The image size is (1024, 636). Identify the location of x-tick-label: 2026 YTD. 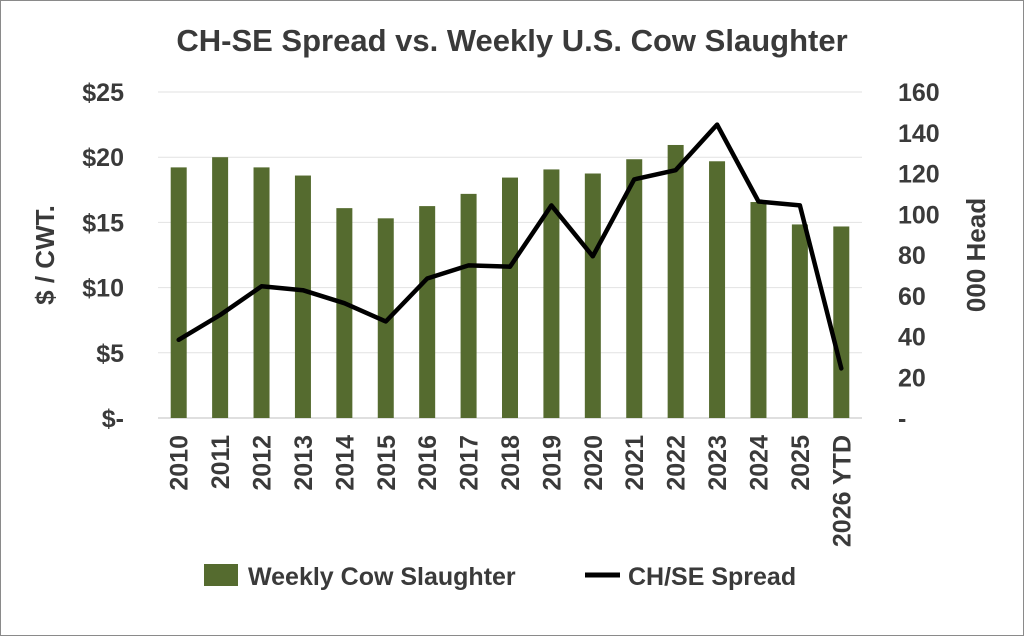
(842, 491).